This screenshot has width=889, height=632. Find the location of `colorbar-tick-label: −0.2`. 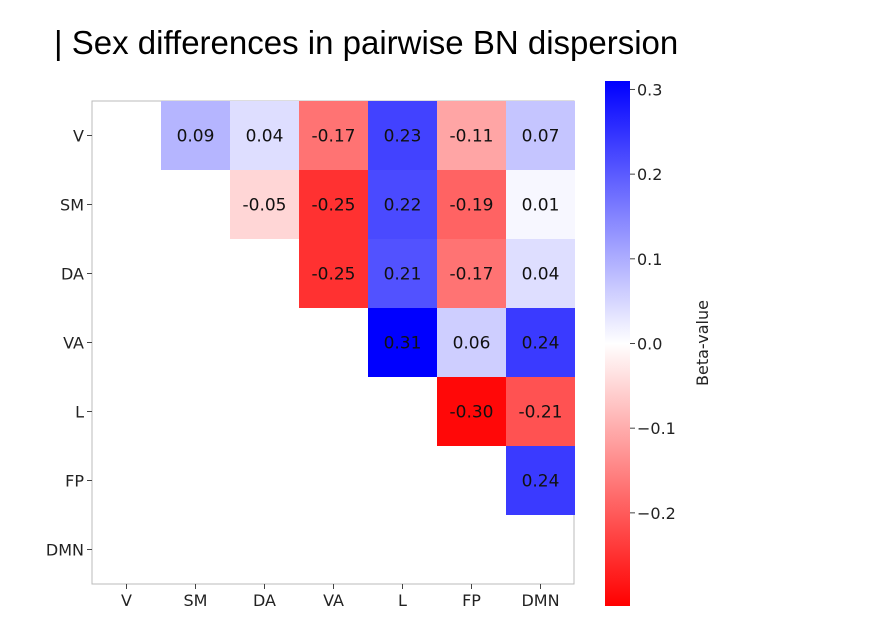

colorbar-tick-label: −0.2 is located at coordinates (656, 513).